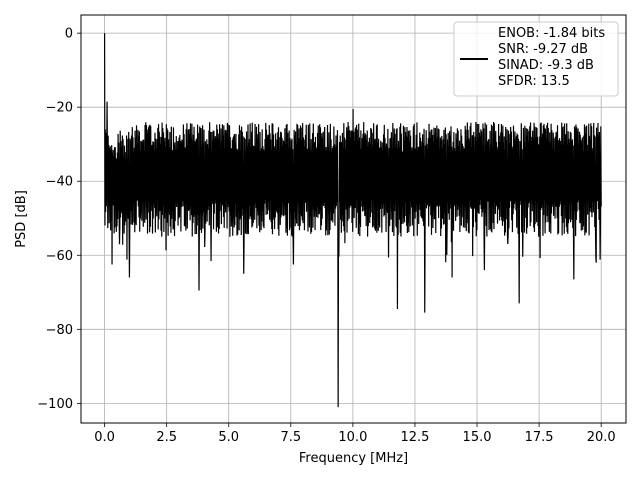 This screenshot has width=640, height=480. Describe the element at coordinates (59, 108) in the screenshot. I see `y-tick-label: −20` at that location.